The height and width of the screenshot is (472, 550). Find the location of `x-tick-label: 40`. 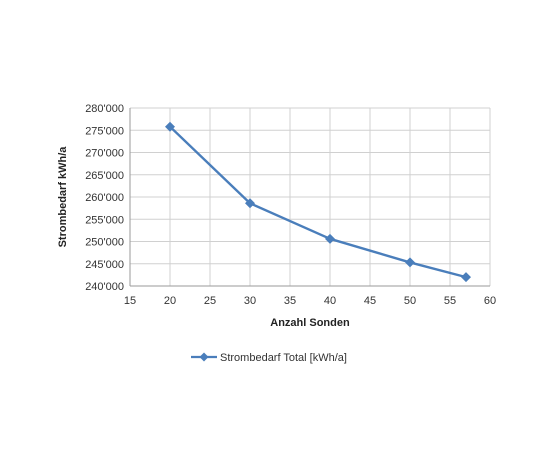

x-tick-label: 40 is located at coordinates (330, 301).